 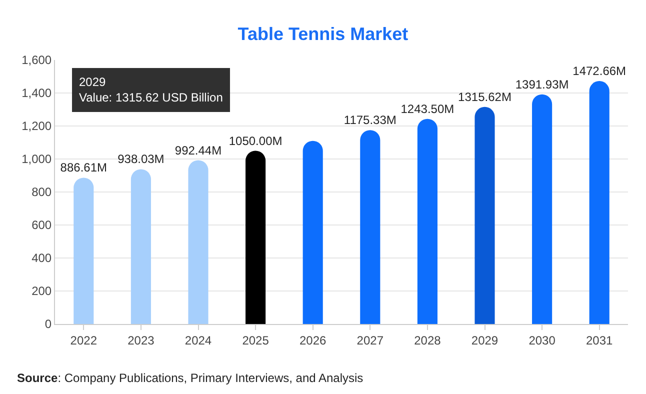 What do you see at coordinates (48, 324) in the screenshot?
I see `y-tick-label: 0` at bounding box center [48, 324].